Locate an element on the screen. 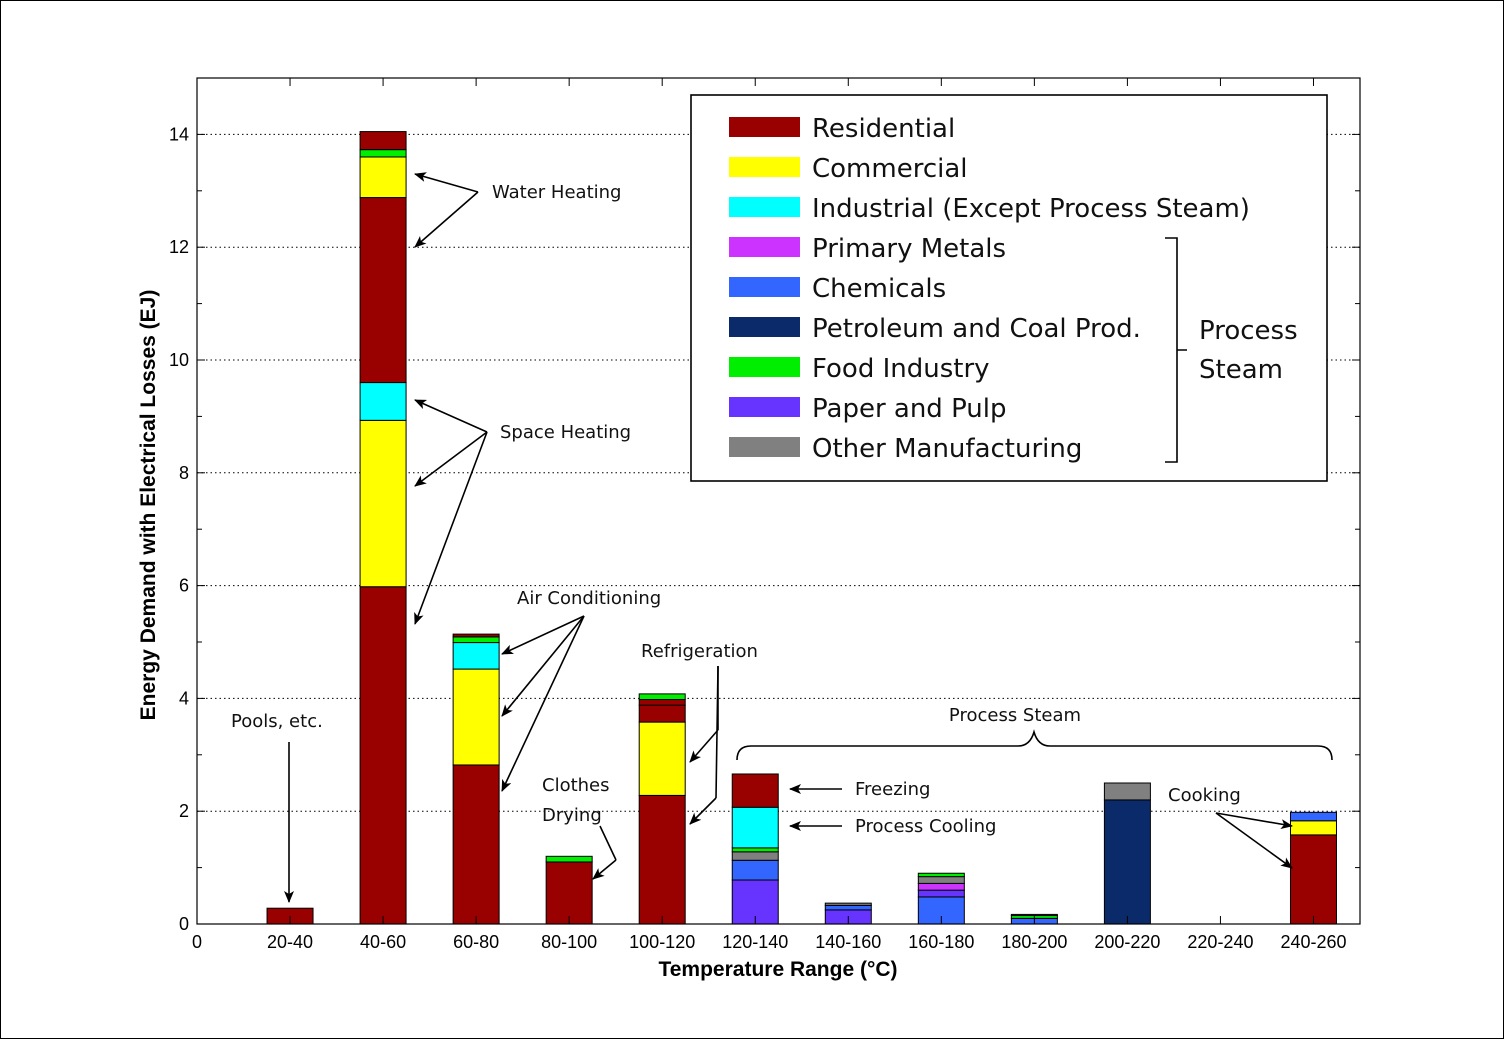 The height and width of the screenshot is (1039, 1504). annotation-pools: Pools, etc. is located at coordinates (277, 721).